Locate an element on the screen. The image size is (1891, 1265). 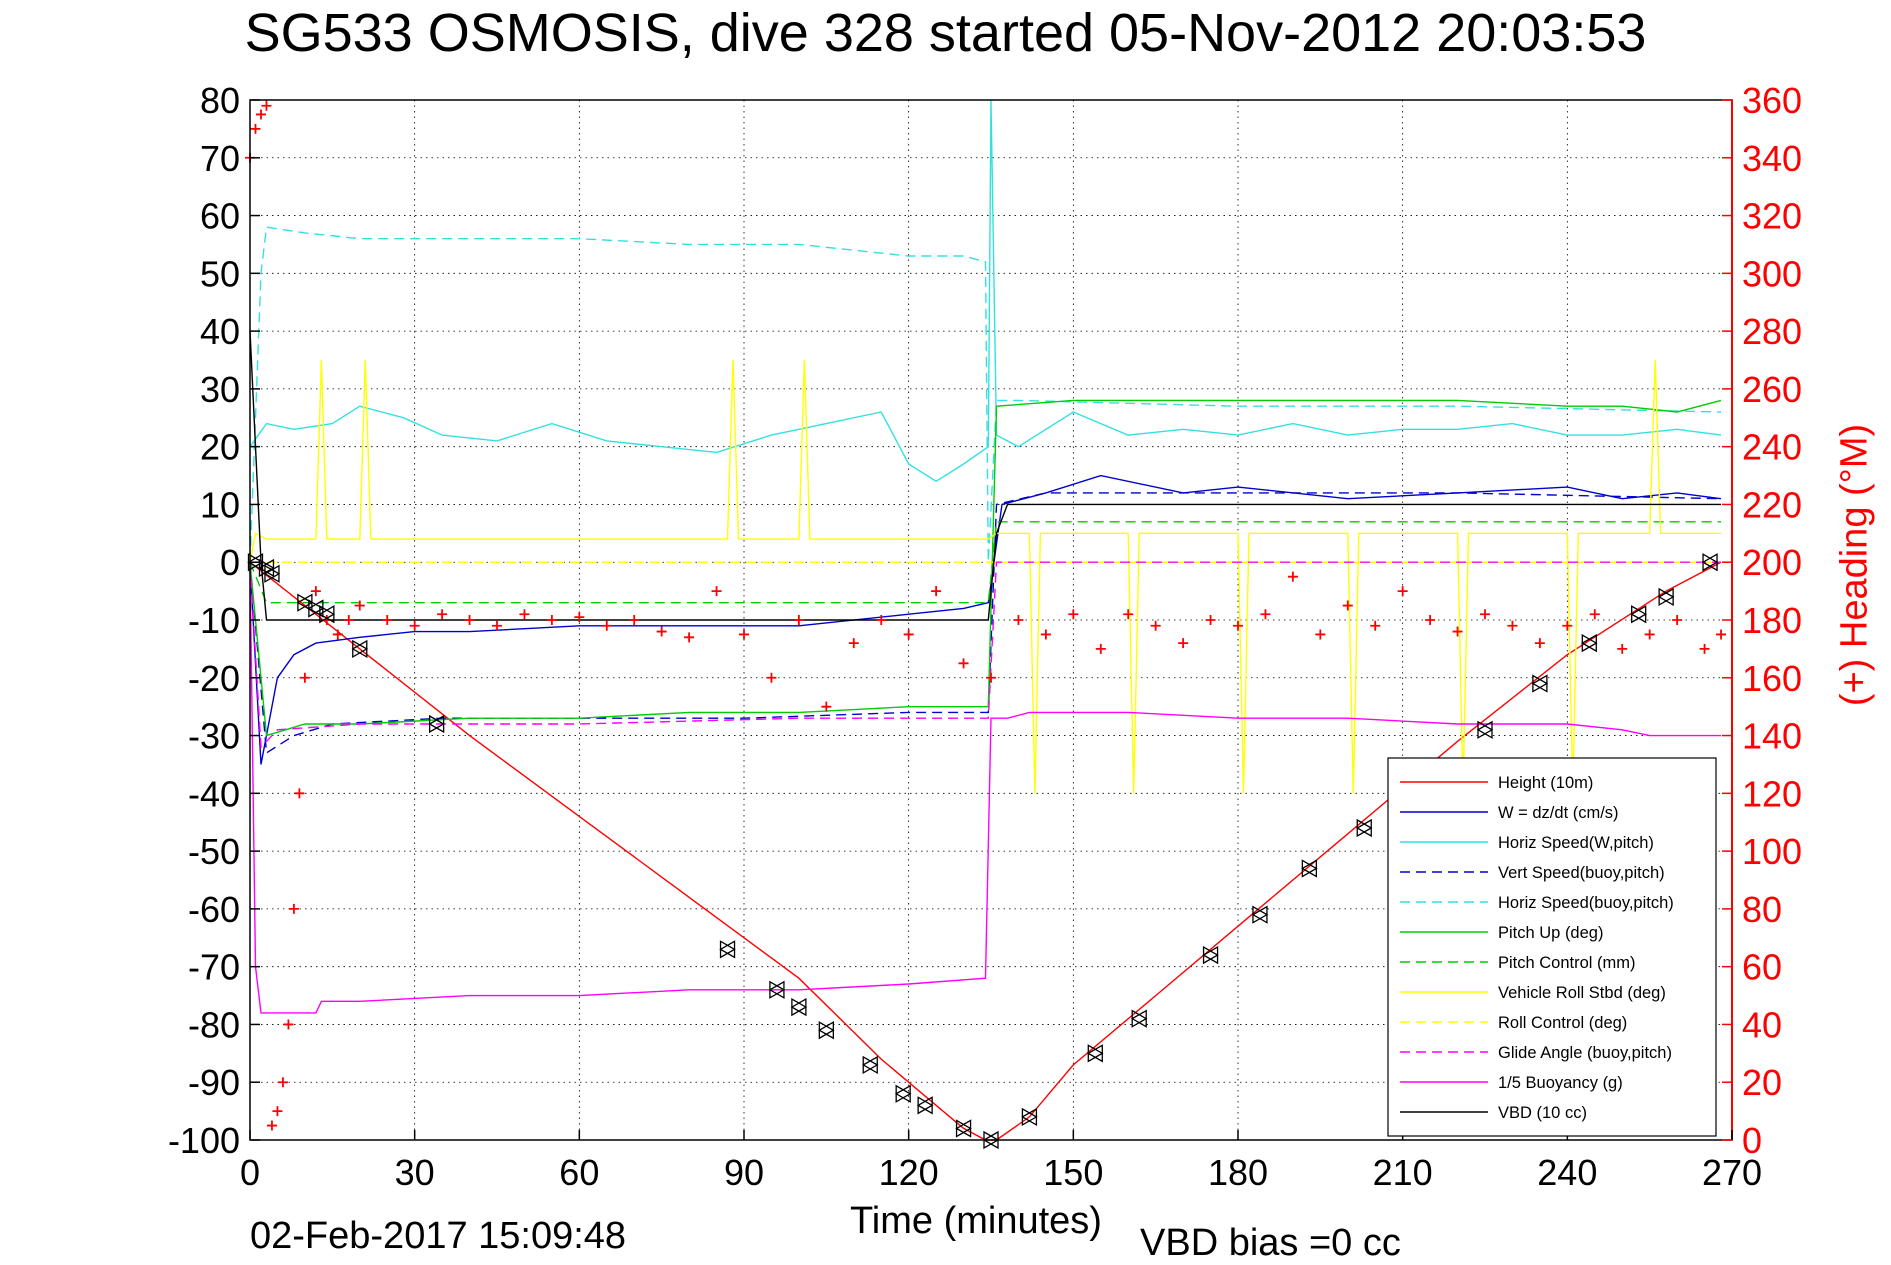
x-axis-label: Time (minutes) is located at coordinates (976, 1221).